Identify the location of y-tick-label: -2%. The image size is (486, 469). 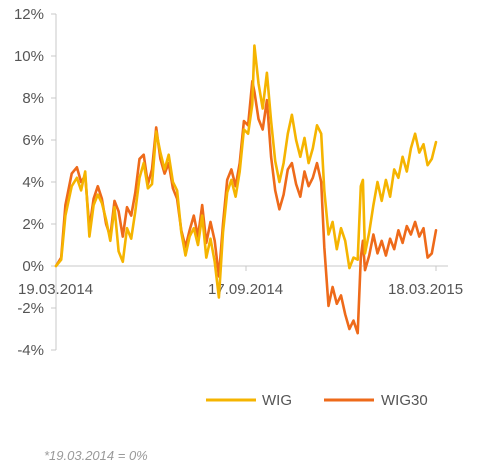
(30, 308).